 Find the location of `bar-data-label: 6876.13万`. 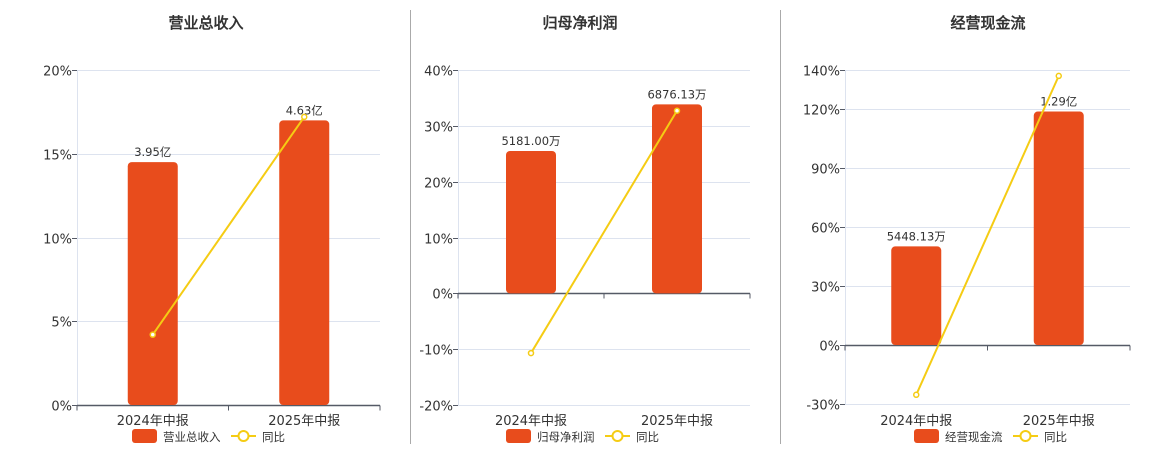

bar-data-label: 6876.13万 is located at coordinates (676, 94).